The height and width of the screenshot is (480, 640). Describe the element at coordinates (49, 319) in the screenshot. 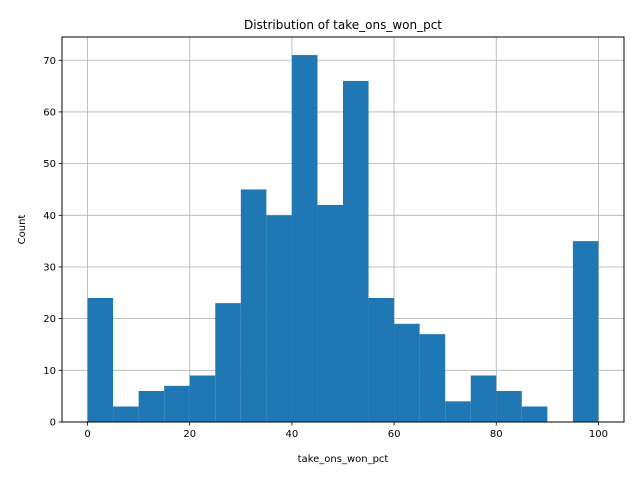

I see `y-tick-label: 20` at that location.